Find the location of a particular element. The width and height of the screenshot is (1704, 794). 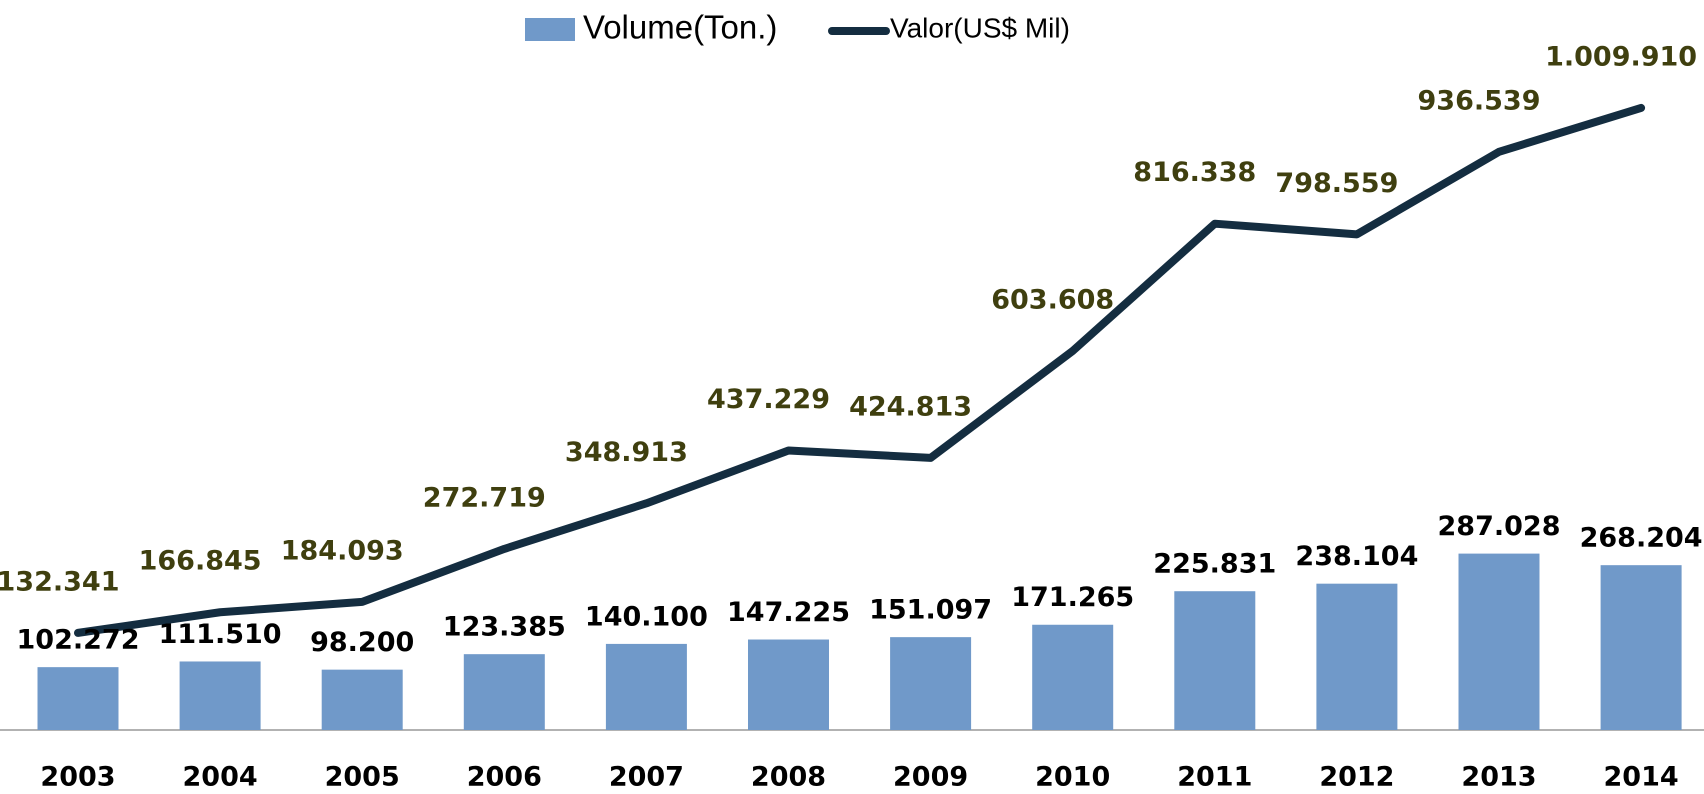

x-tick-label: 2004 is located at coordinates (220, 777).